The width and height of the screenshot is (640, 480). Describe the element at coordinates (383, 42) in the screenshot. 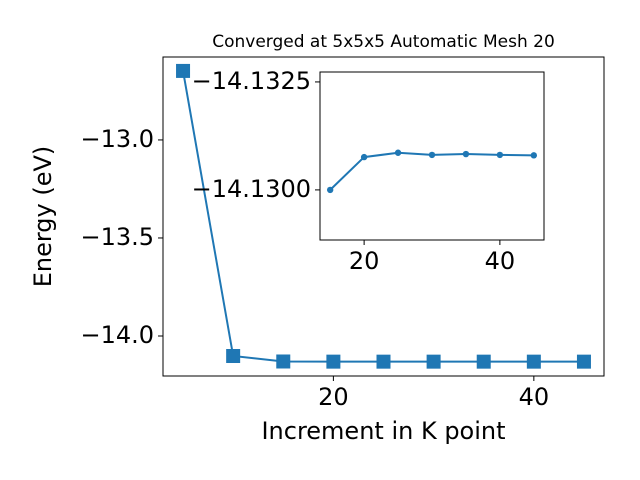

I see `chart-title: Converged at 5x5x5 Automatic Mesh 20` at that location.